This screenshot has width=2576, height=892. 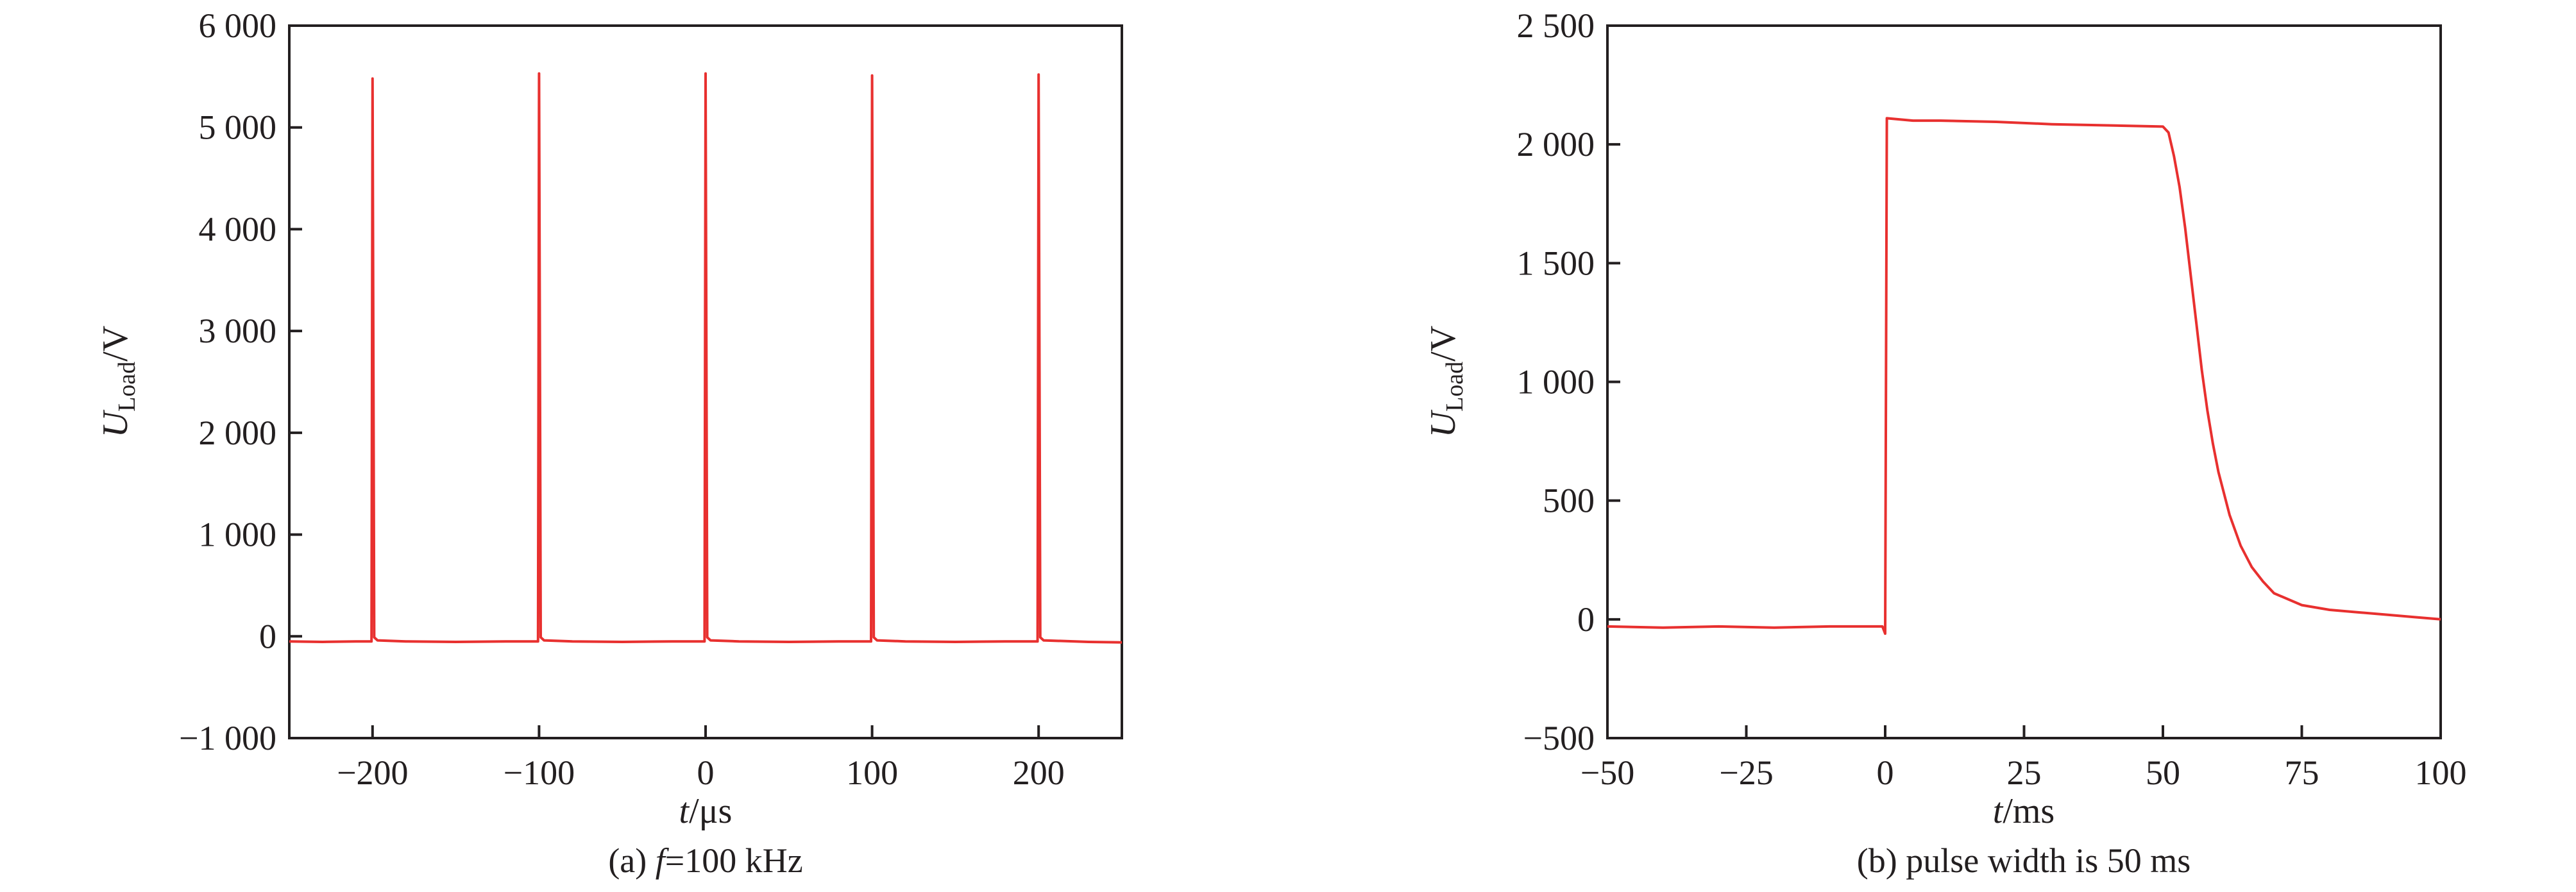 I want to click on x-axis-label: t/ms, so click(x=2024, y=811).